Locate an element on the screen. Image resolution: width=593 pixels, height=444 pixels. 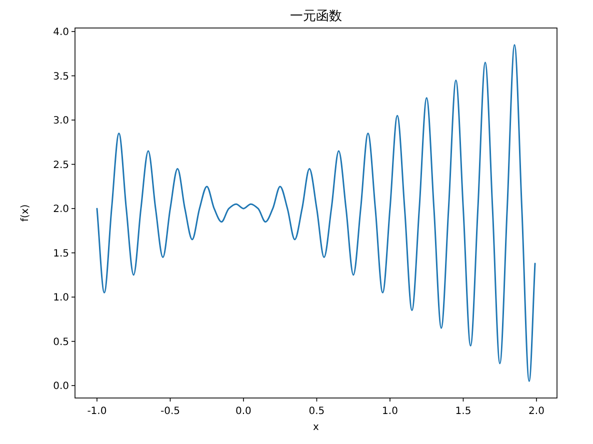
y-tick-label: 0.5 is located at coordinates (61, 342).